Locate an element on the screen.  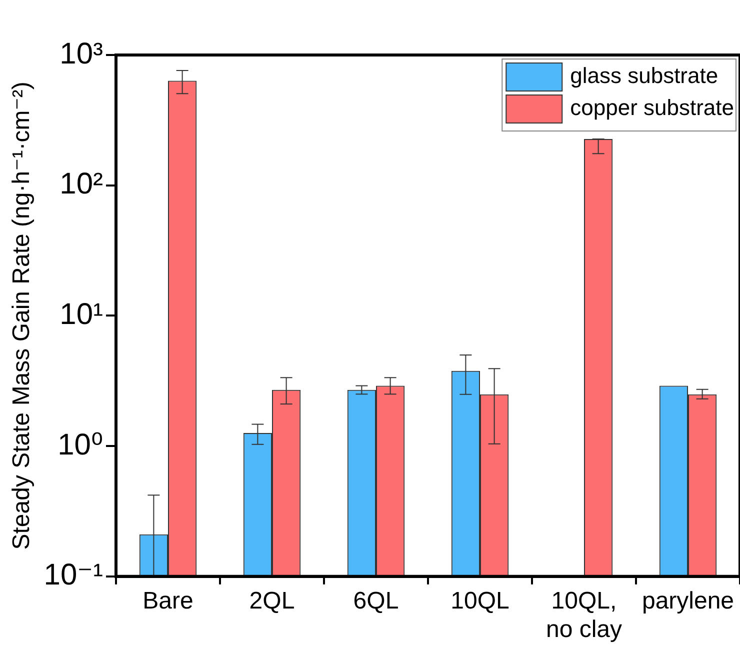
x-tick-label: 2QL is located at coordinates (272, 600).